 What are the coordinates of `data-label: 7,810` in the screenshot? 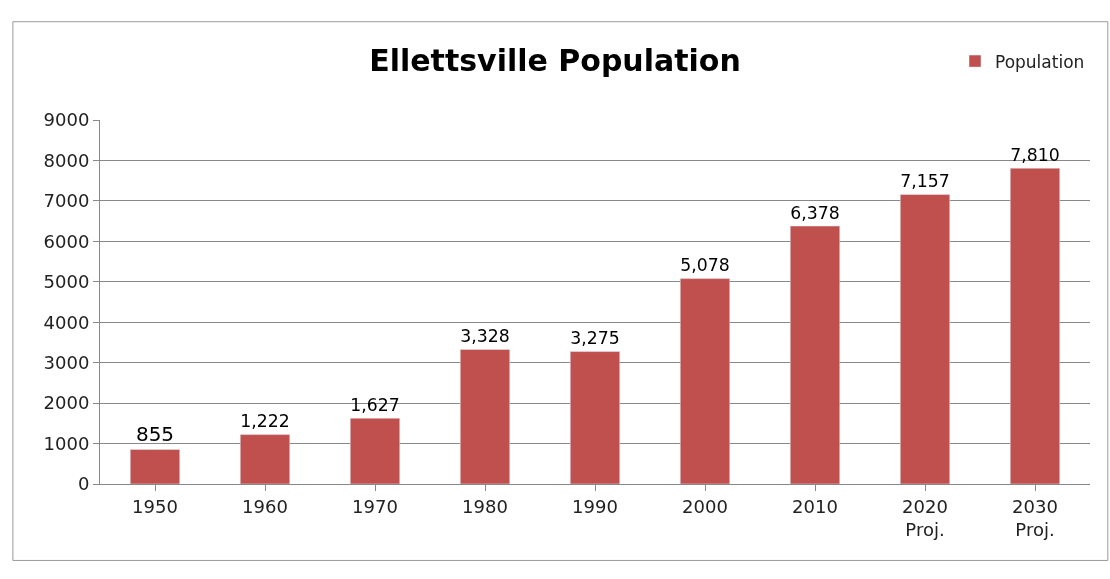 It's located at (1035, 154).